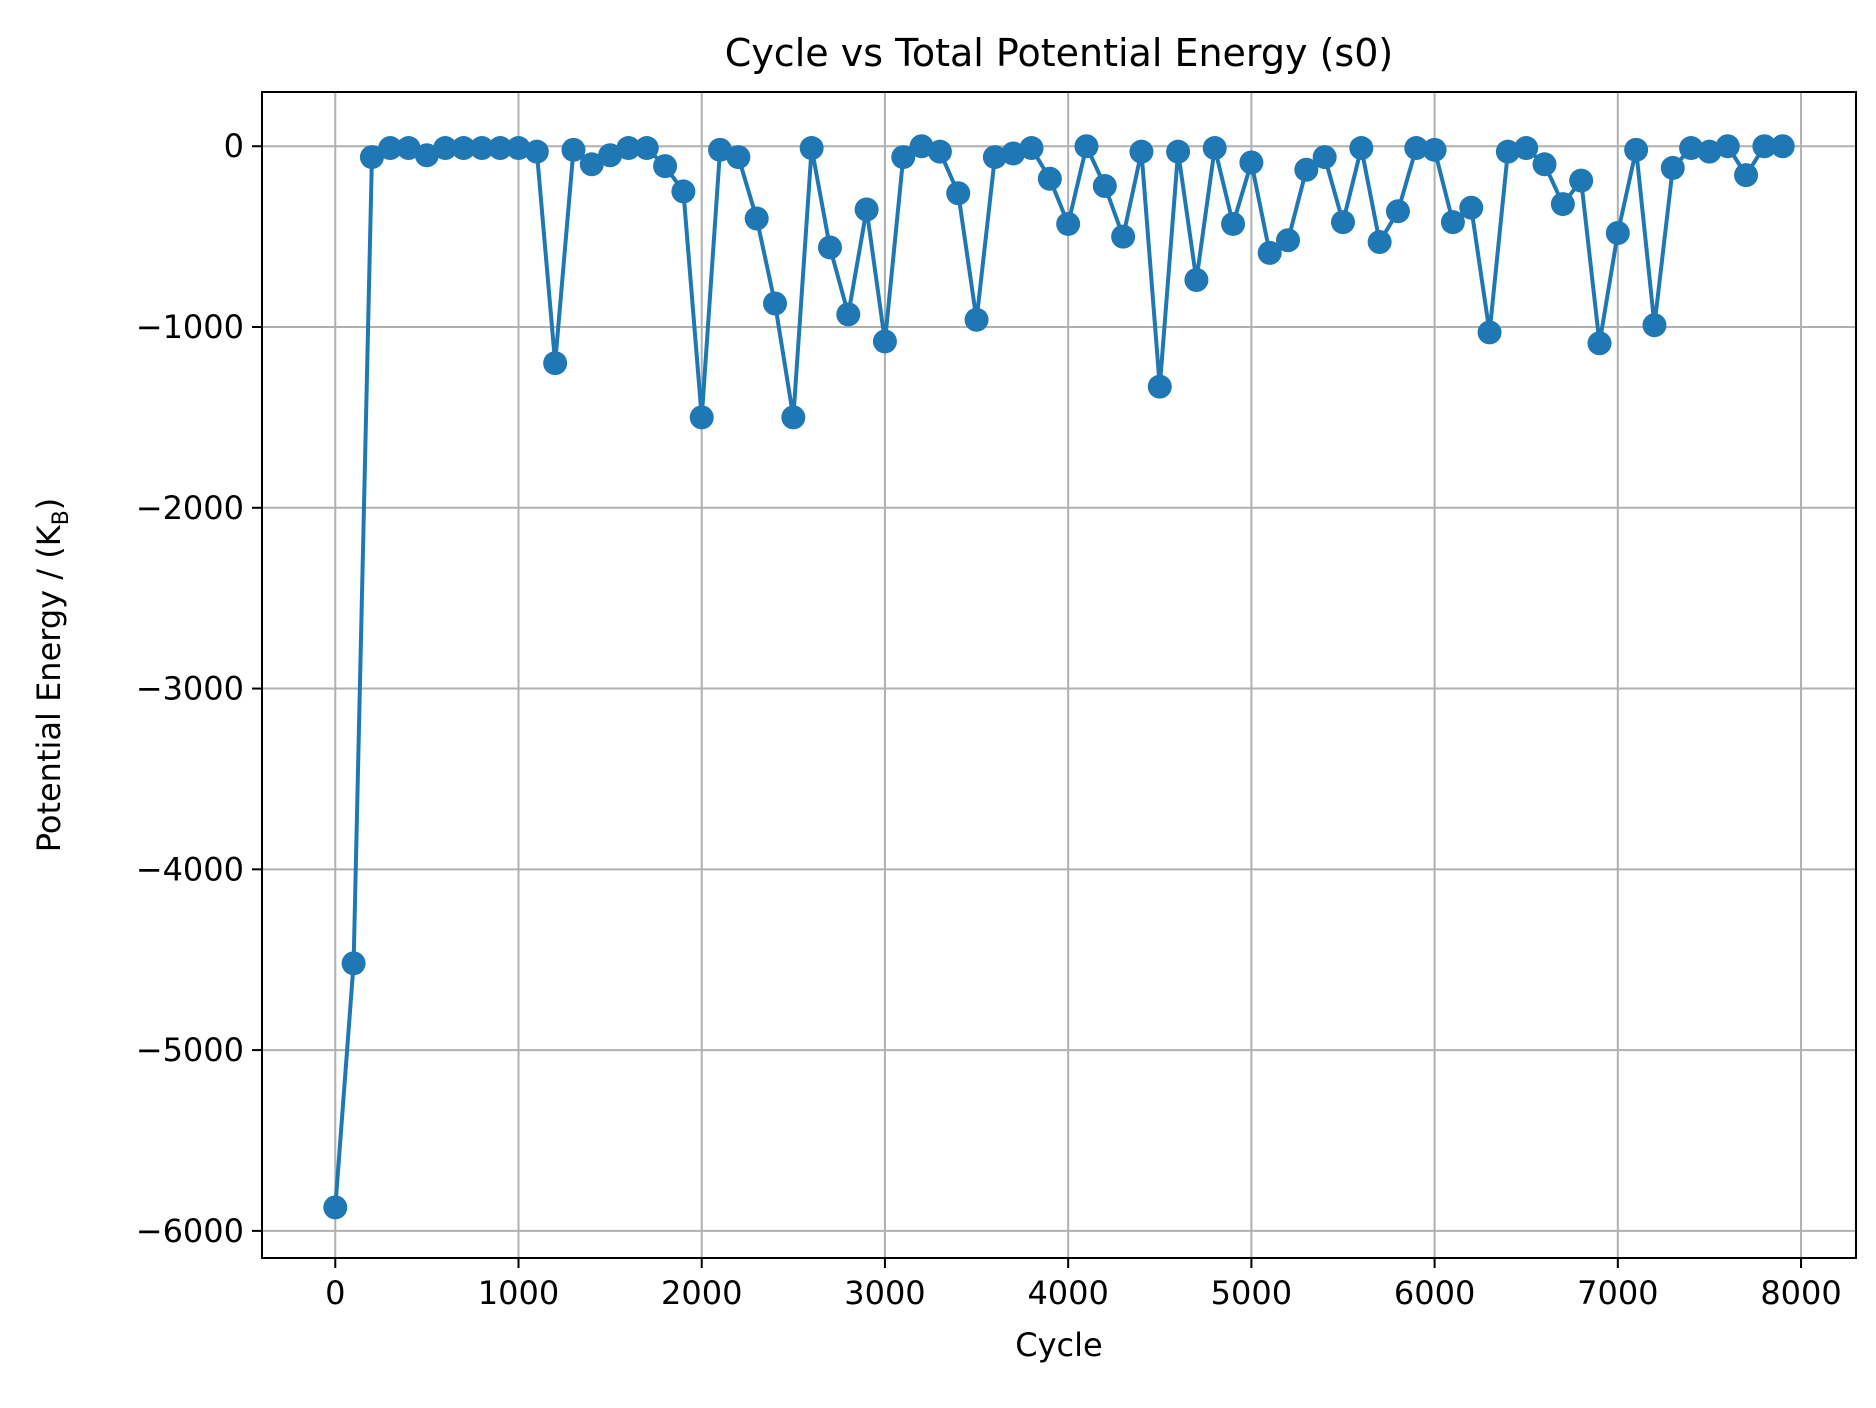 The image size is (1876, 1408). I want to click on y-tick-label: −4000, so click(190, 869).